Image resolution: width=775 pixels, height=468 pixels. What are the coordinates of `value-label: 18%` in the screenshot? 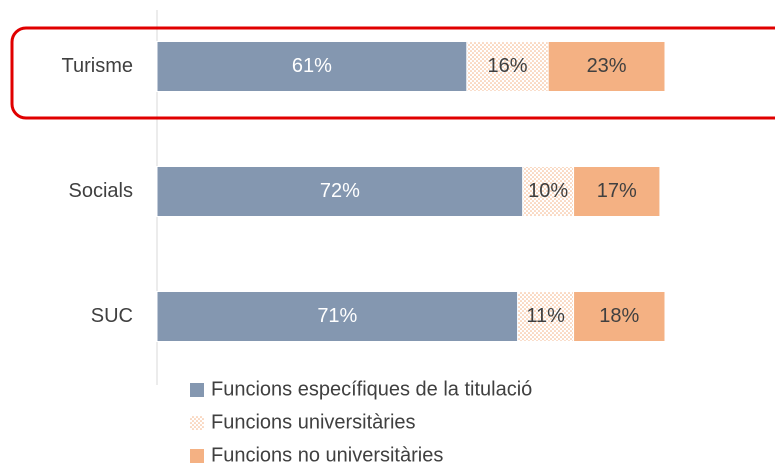 It's located at (619, 316).